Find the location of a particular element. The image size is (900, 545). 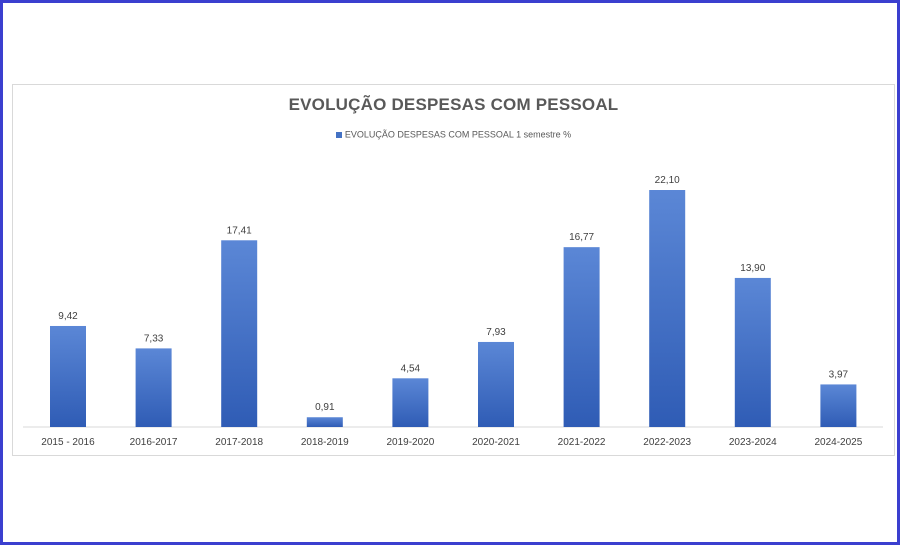

value-label: 22,10 is located at coordinates (667, 180).